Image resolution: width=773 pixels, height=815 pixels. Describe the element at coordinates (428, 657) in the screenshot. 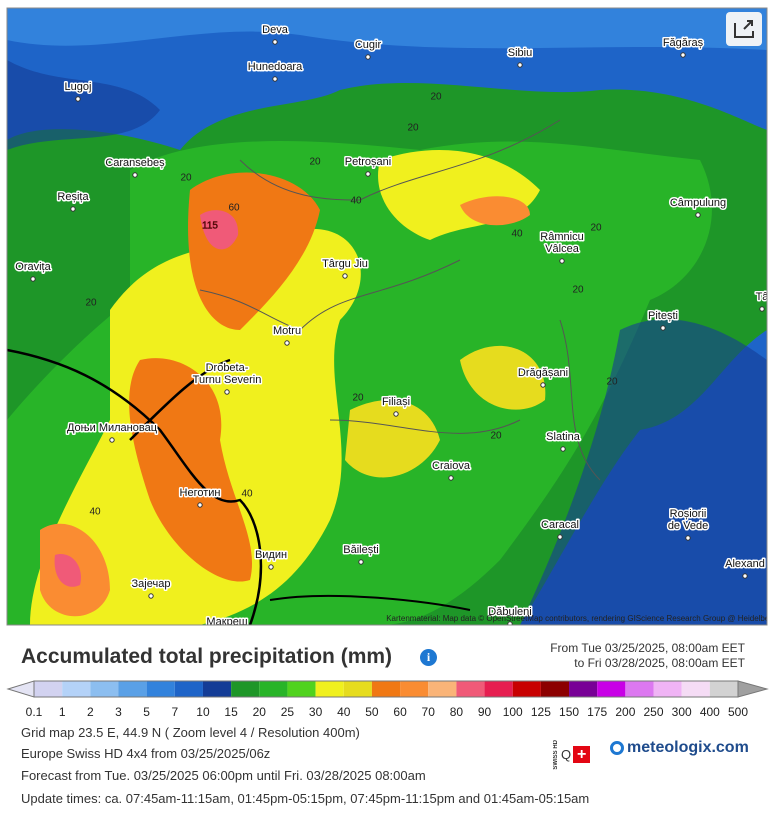

I see `info-icon: i` at that location.